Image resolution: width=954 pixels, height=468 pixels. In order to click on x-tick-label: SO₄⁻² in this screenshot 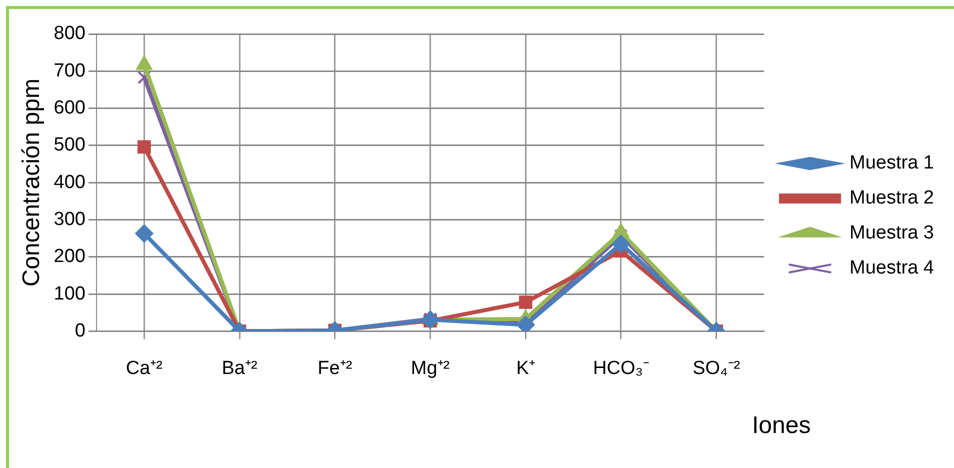, I will do `click(716, 368)`.